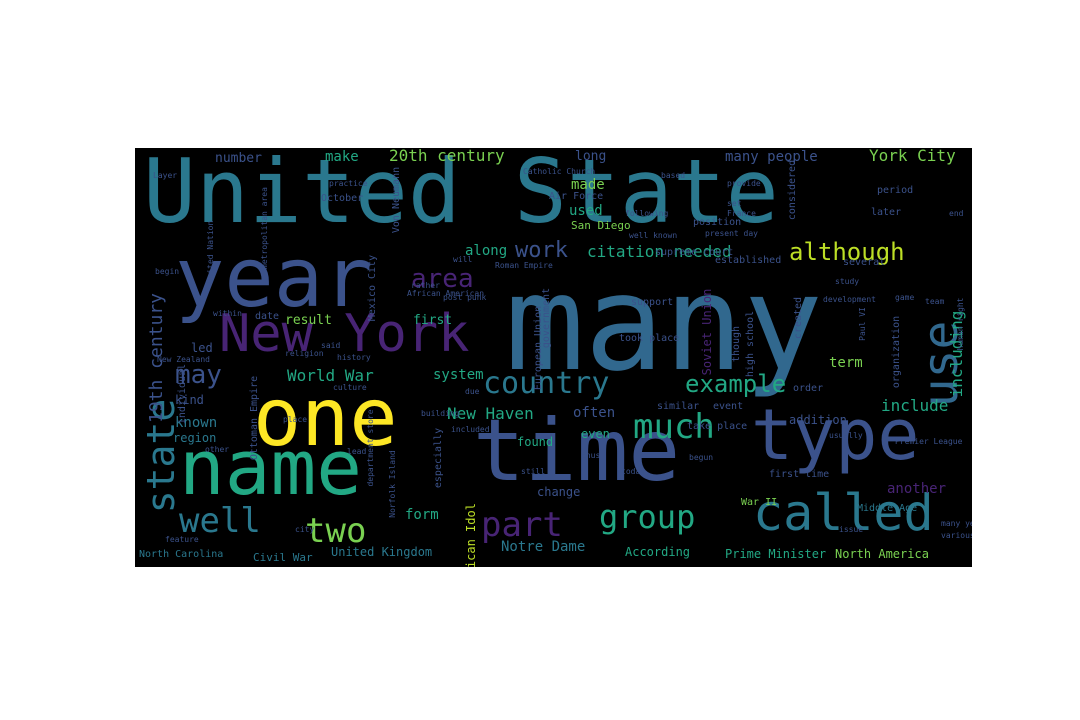 This screenshot has height=720, width=1080. What do you see at coordinates (601, 225) in the screenshot?
I see `cloud-word: San Diego` at bounding box center [601, 225].